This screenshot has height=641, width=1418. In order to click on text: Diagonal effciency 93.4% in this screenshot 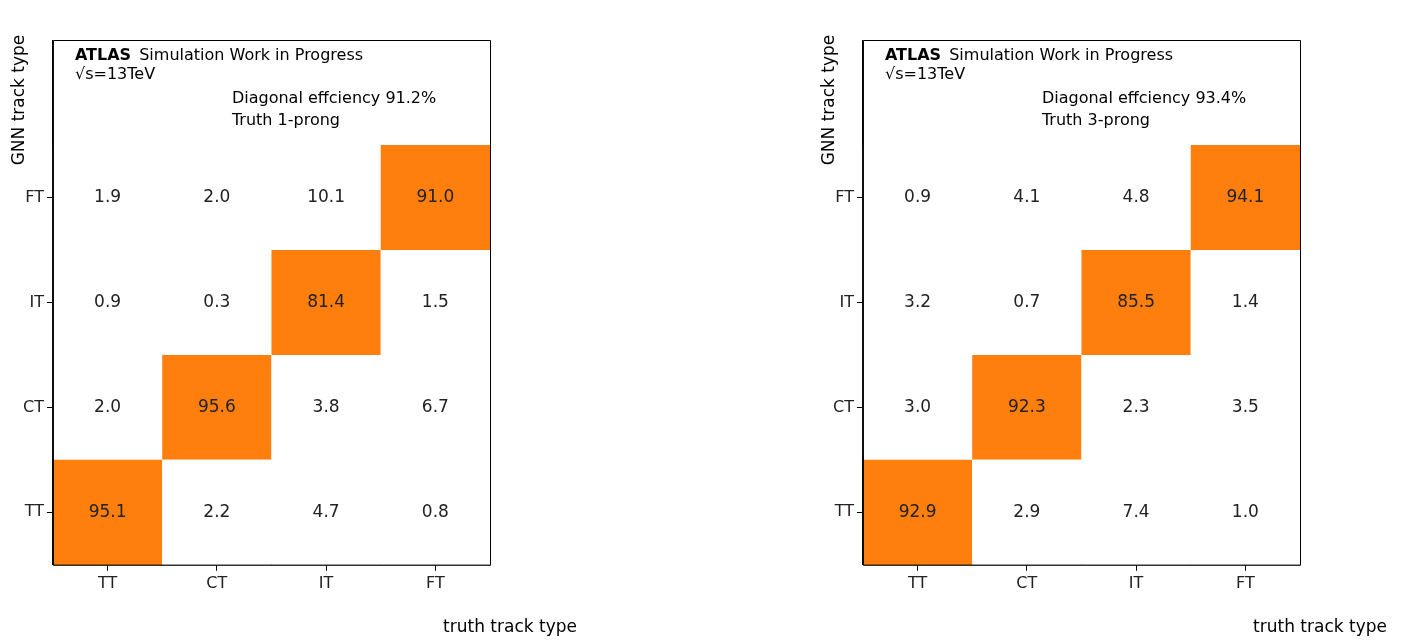, I will do `click(1144, 97)`.